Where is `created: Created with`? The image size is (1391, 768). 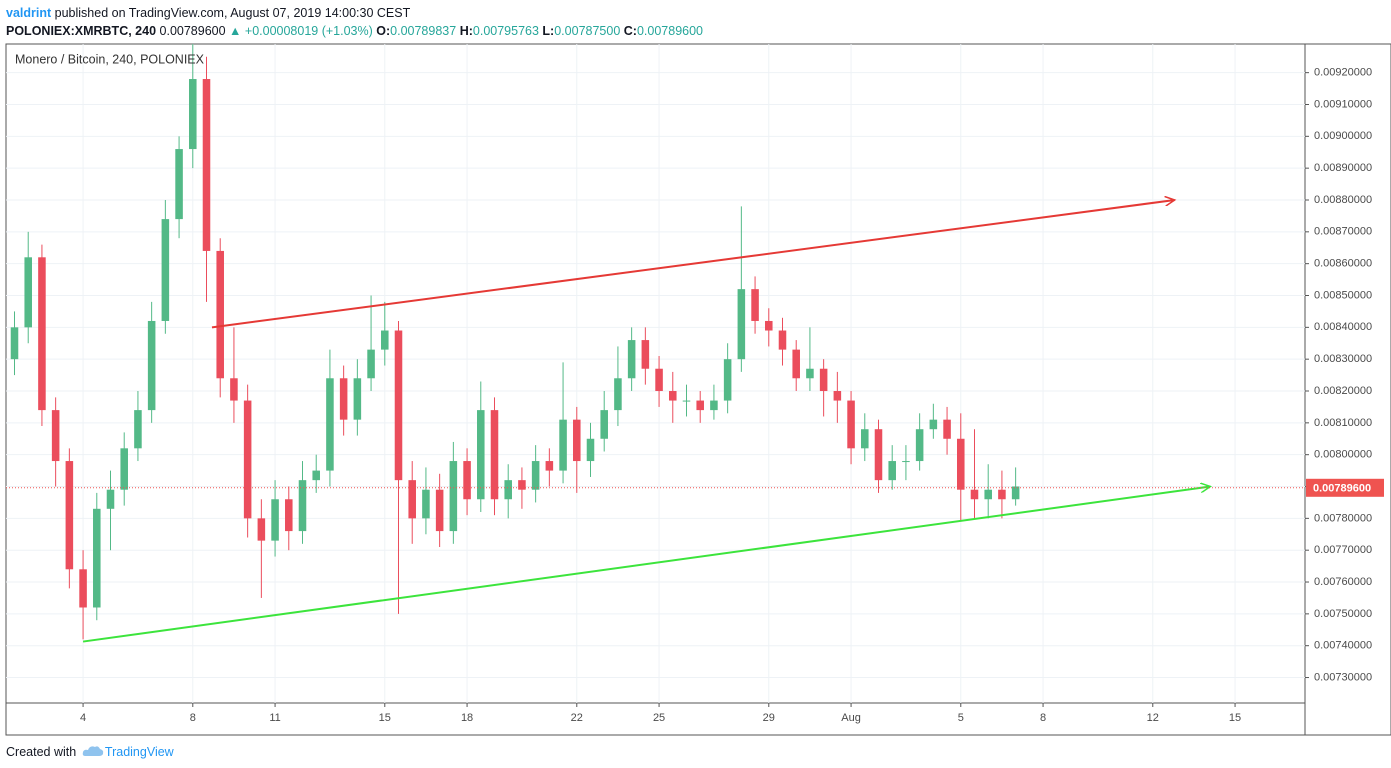
created: Created with is located at coordinates (41, 752).